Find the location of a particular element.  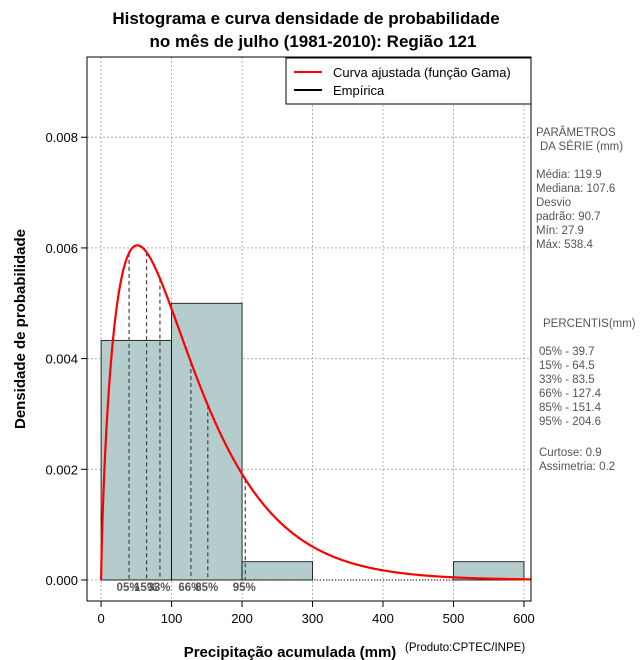

percentil-05: 05% - 39.7 is located at coordinates (567, 352).